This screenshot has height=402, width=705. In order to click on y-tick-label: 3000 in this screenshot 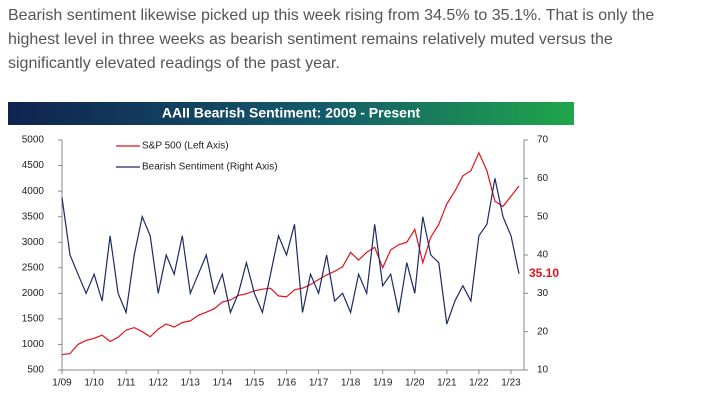, I will do `click(33, 242)`.